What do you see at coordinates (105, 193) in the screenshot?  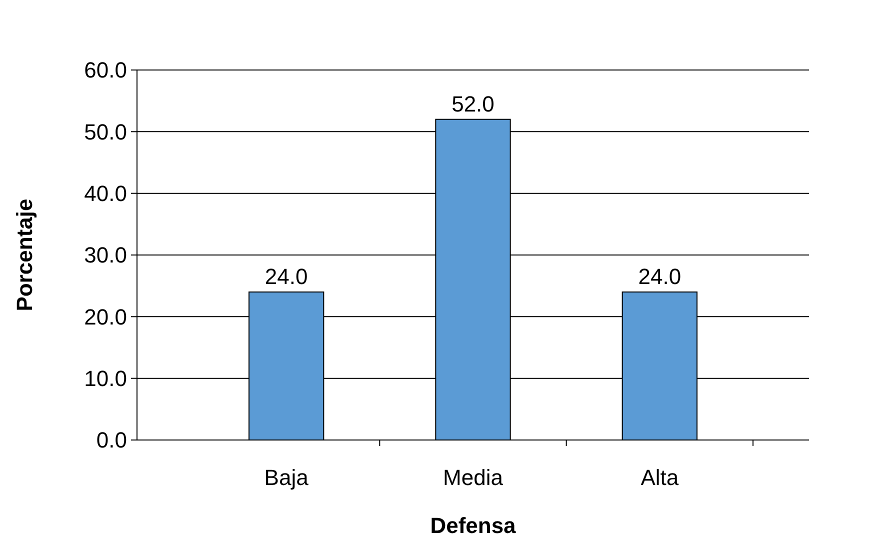 I see `y-tick-label: 40.0` at bounding box center [105, 193].